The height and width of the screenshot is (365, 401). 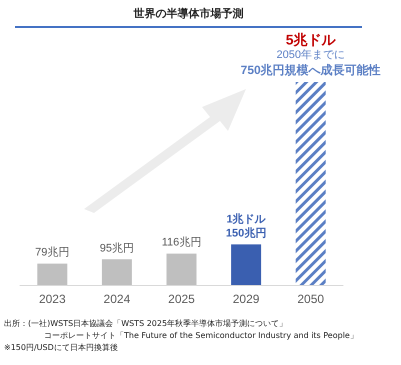 What do you see at coordinates (117, 299) in the screenshot?
I see `x-tick-label: 2024` at bounding box center [117, 299].